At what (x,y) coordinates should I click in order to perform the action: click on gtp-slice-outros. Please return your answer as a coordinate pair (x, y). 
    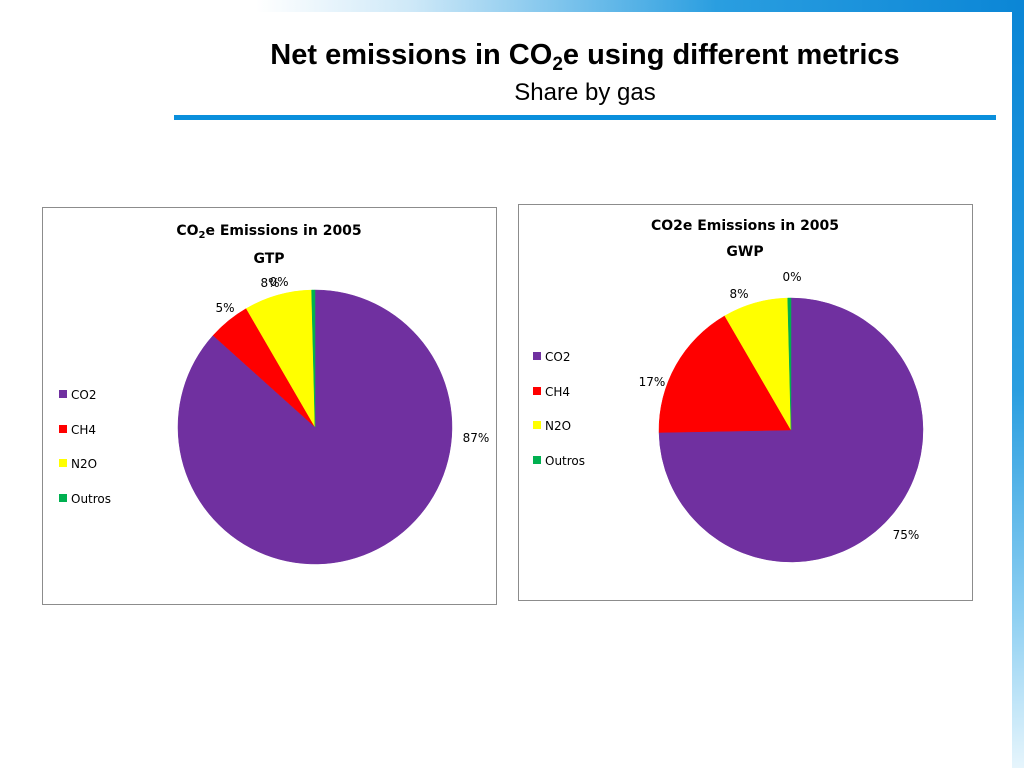
    Looking at the image, I should click on (313, 358).